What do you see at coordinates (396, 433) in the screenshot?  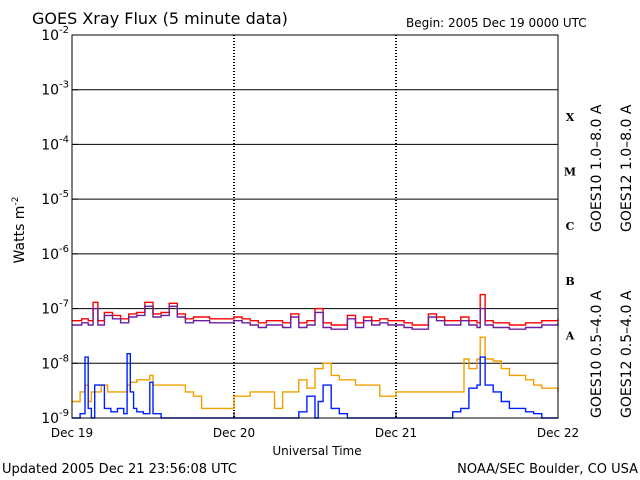 I see `x-tick-label-2: Dec 21` at bounding box center [396, 433].